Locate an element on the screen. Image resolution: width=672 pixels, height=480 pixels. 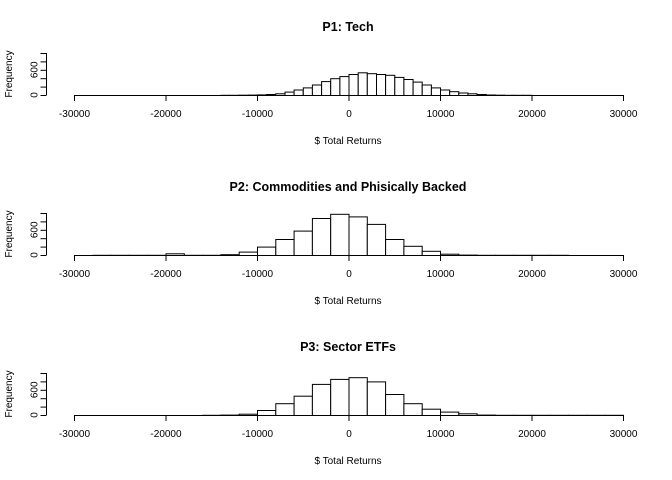
panel-title: P1: Tech is located at coordinates (347, 27).